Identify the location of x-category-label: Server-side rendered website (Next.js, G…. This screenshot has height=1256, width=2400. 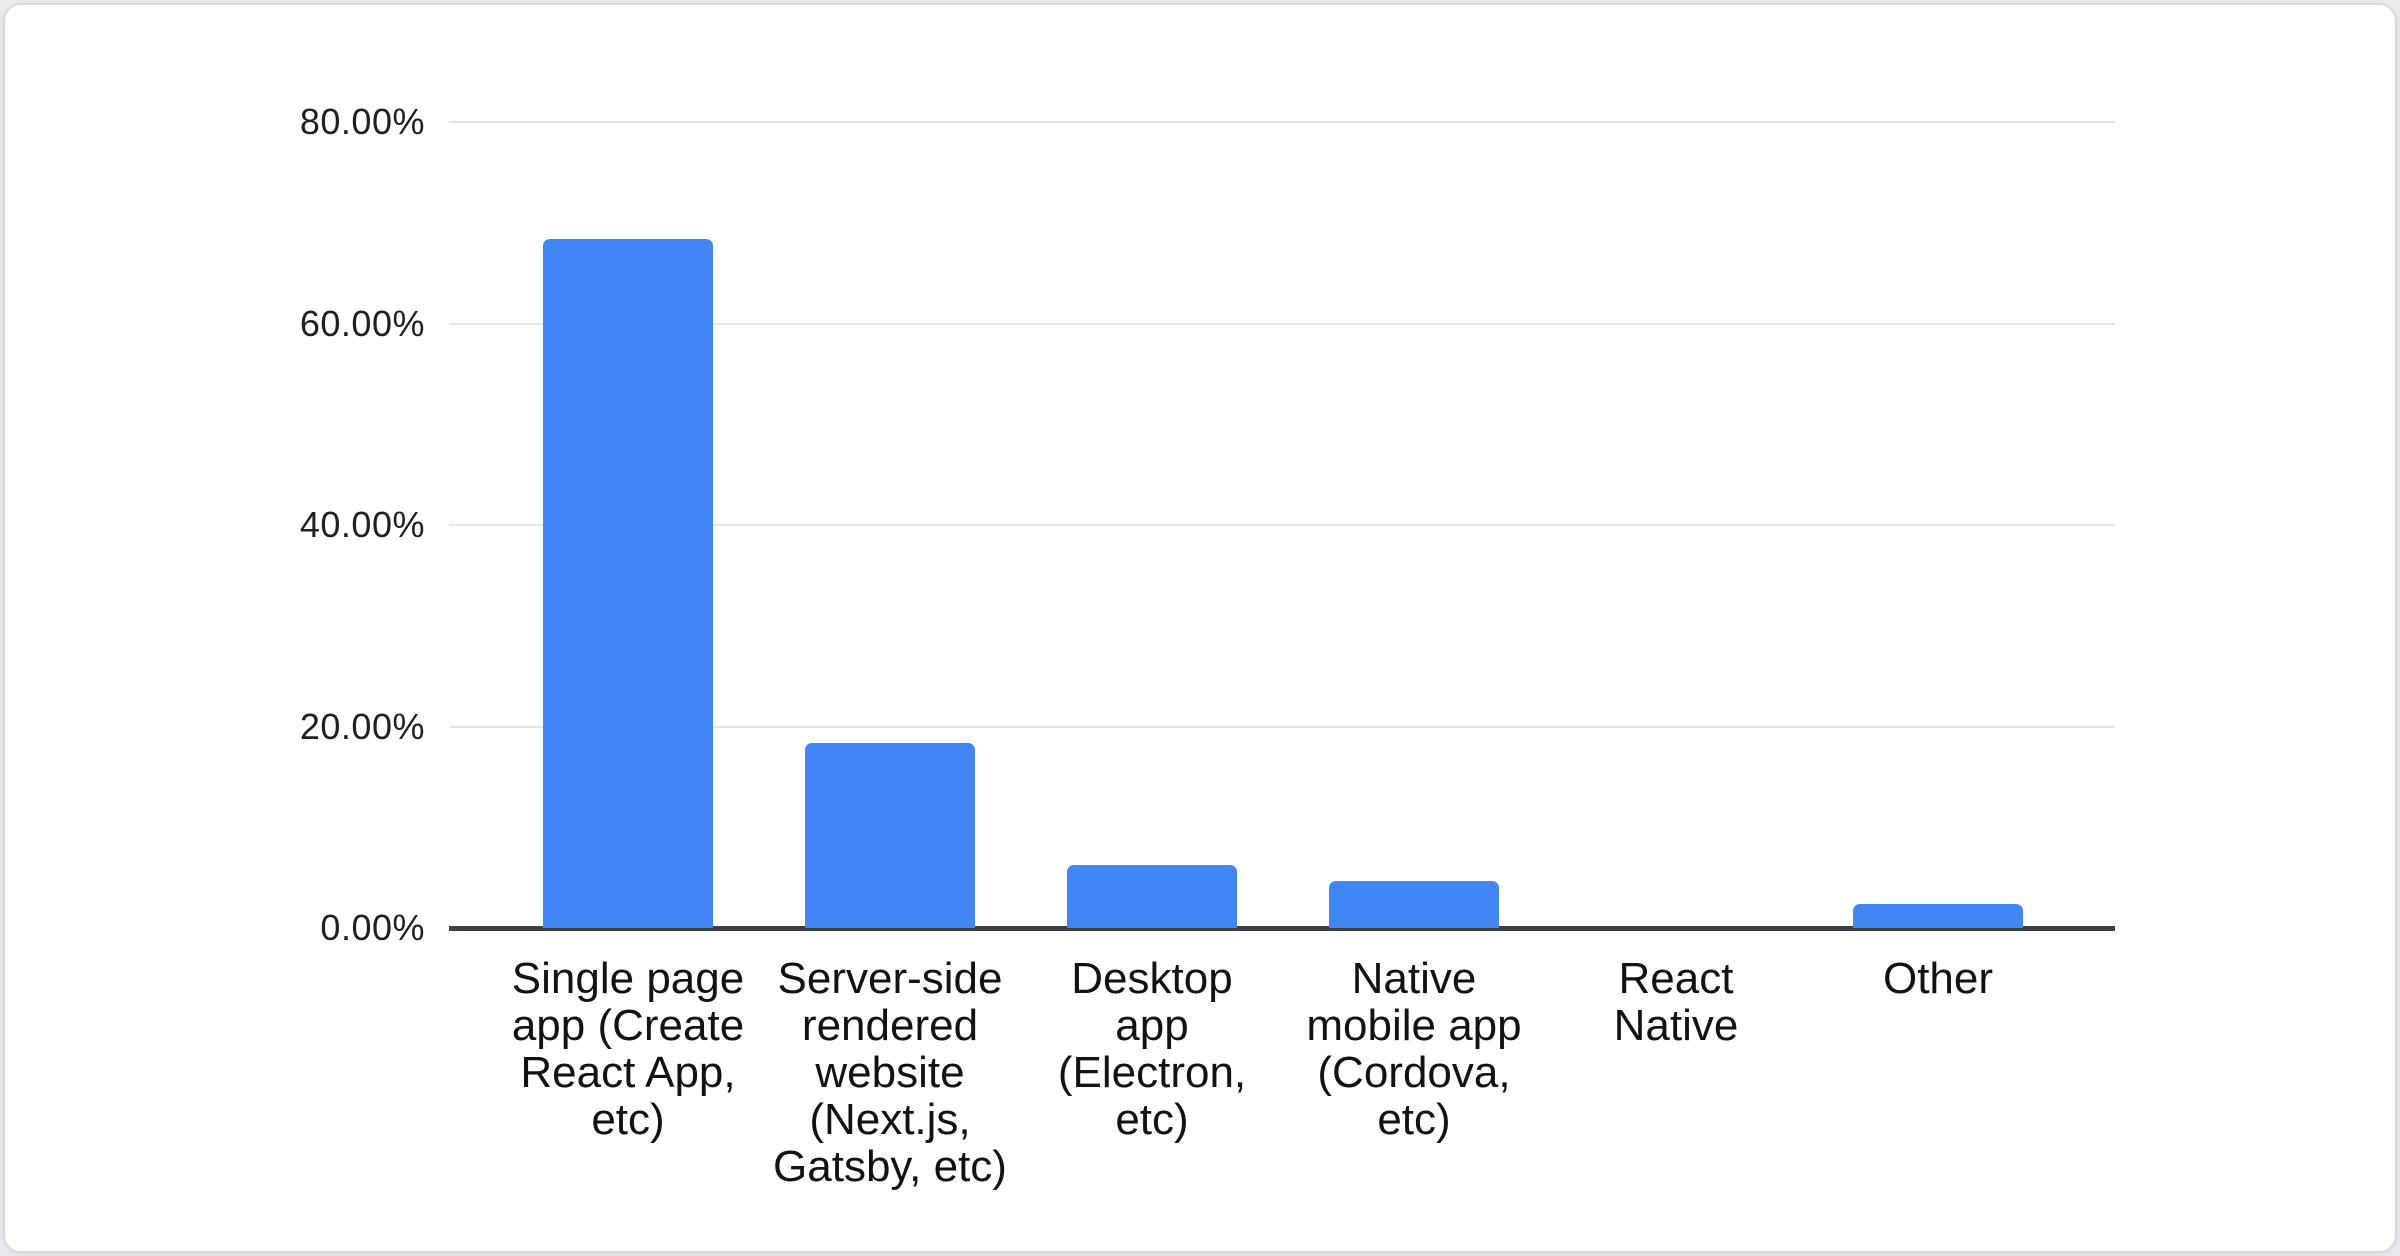
(890, 1072).